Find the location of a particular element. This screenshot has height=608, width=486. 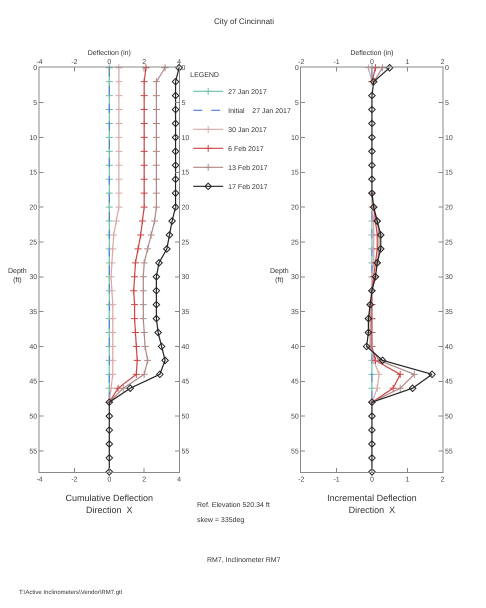

x-axis-title: Incremental Deflection Direction X is located at coordinates (372, 504).